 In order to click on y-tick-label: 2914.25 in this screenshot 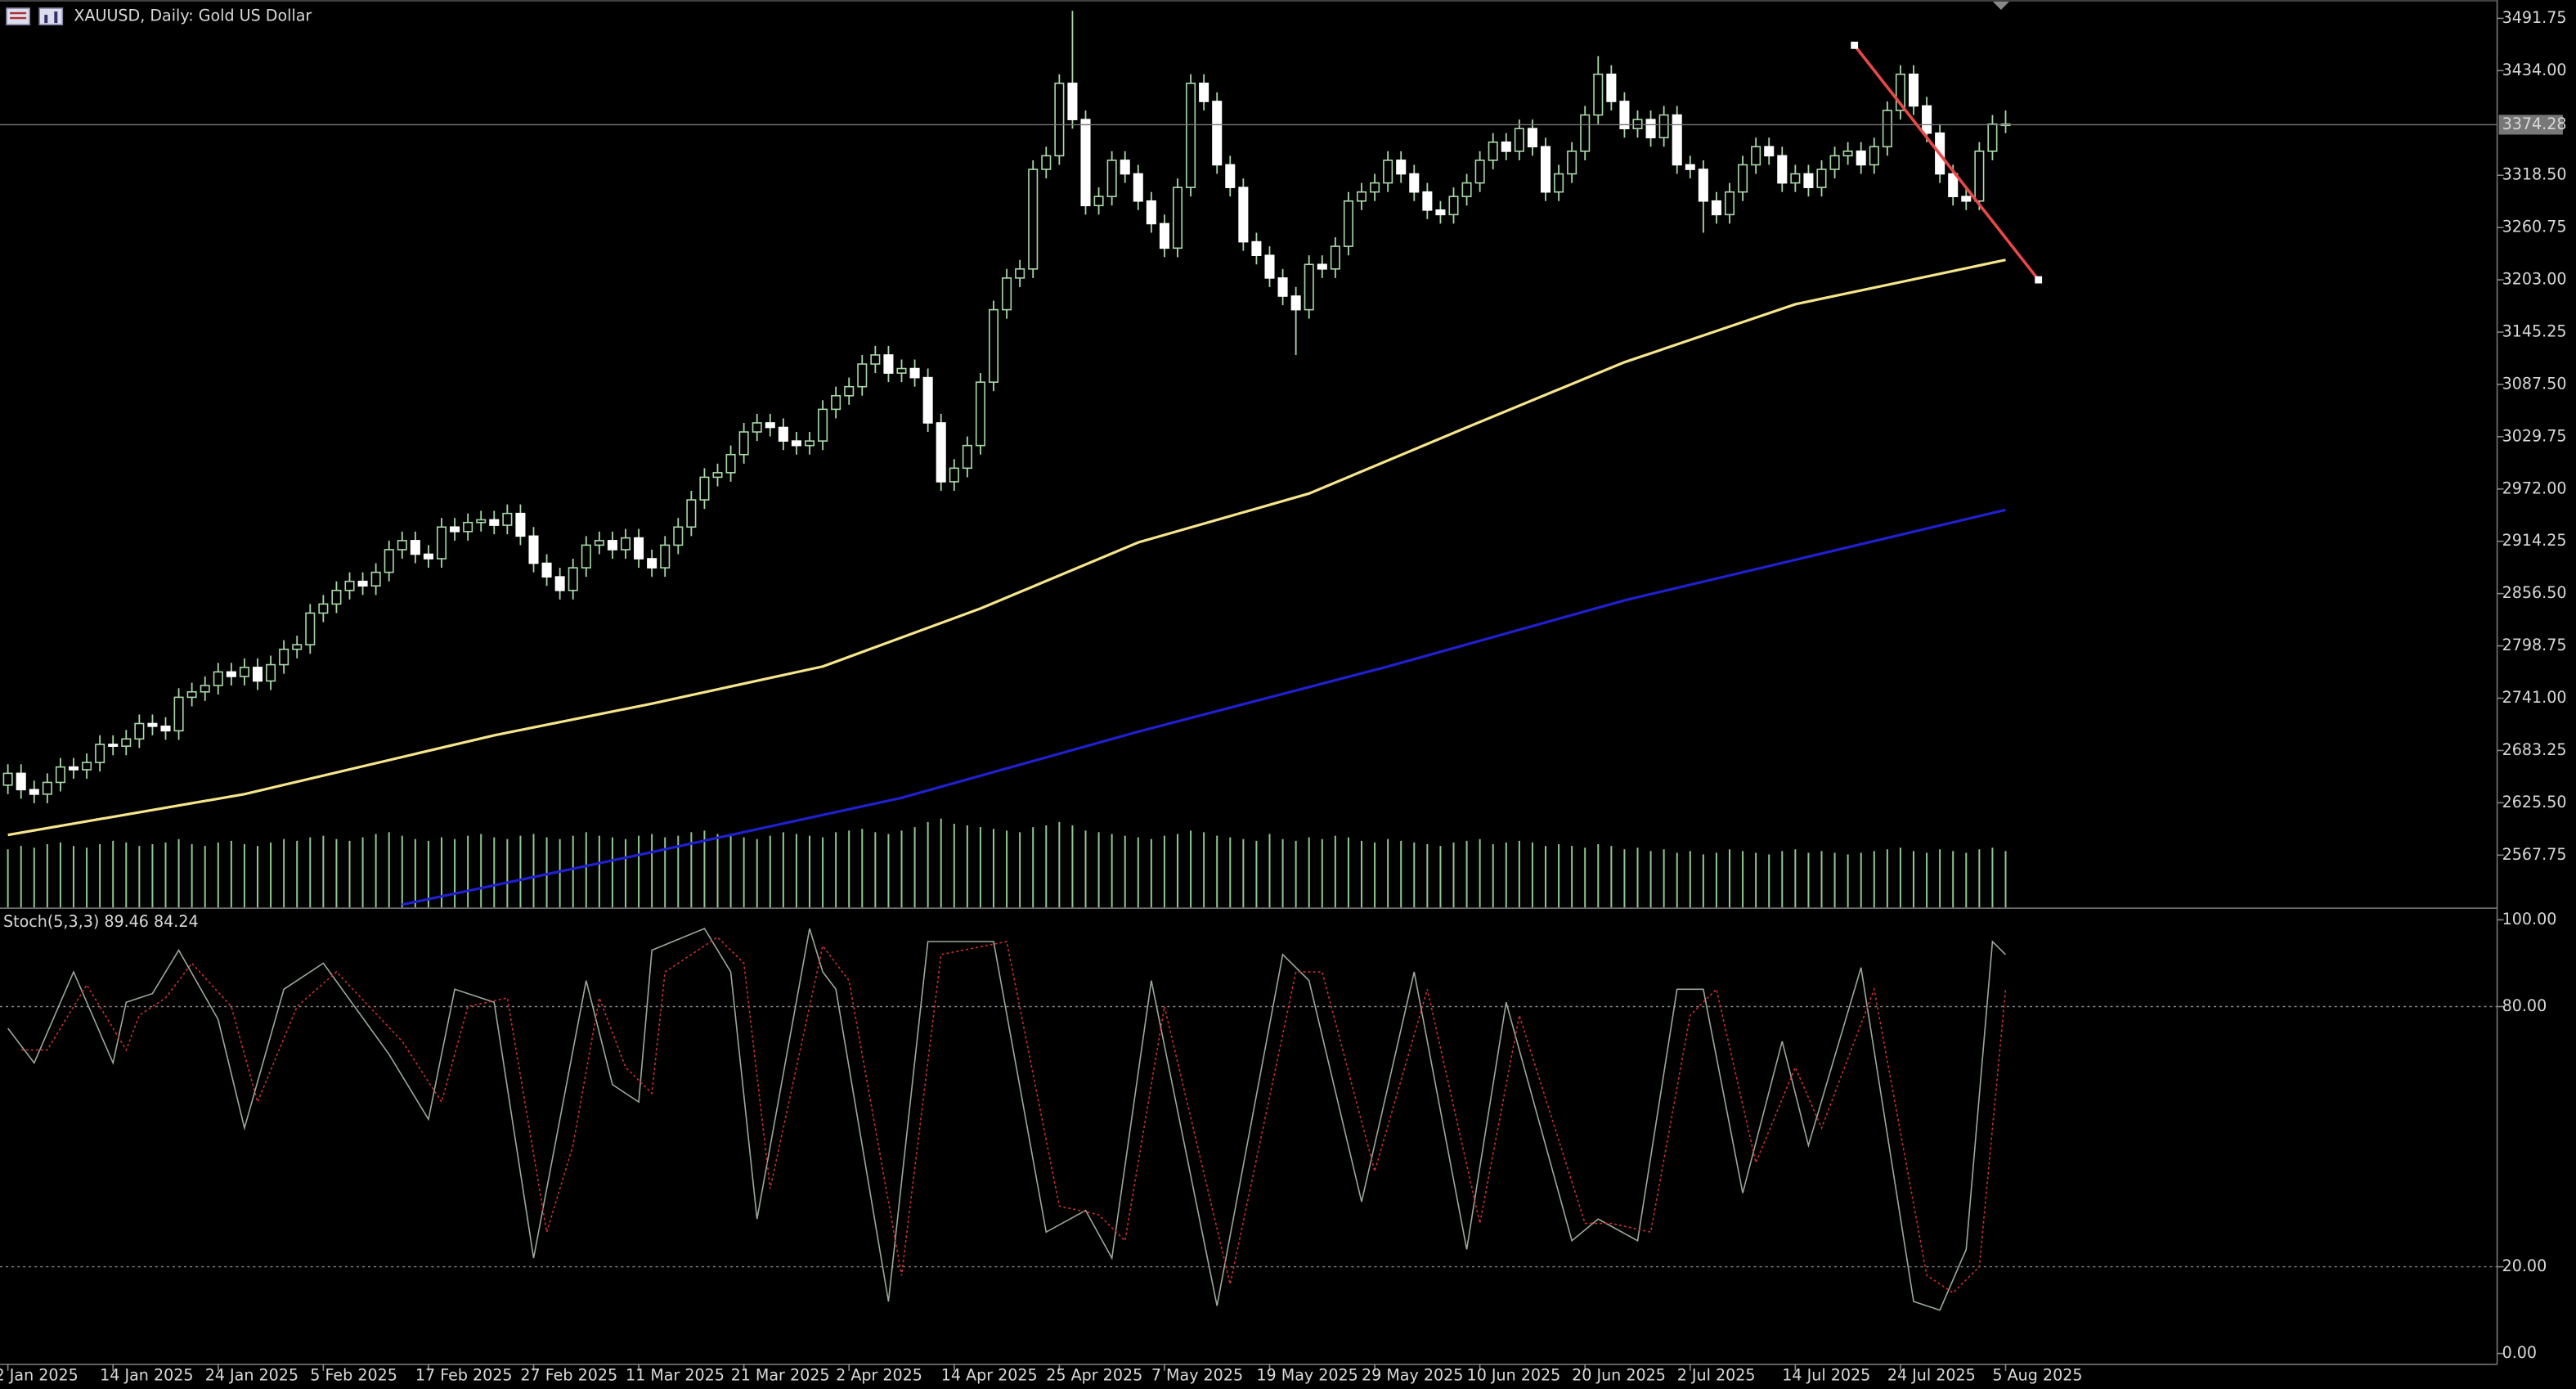, I will do `click(2535, 541)`.